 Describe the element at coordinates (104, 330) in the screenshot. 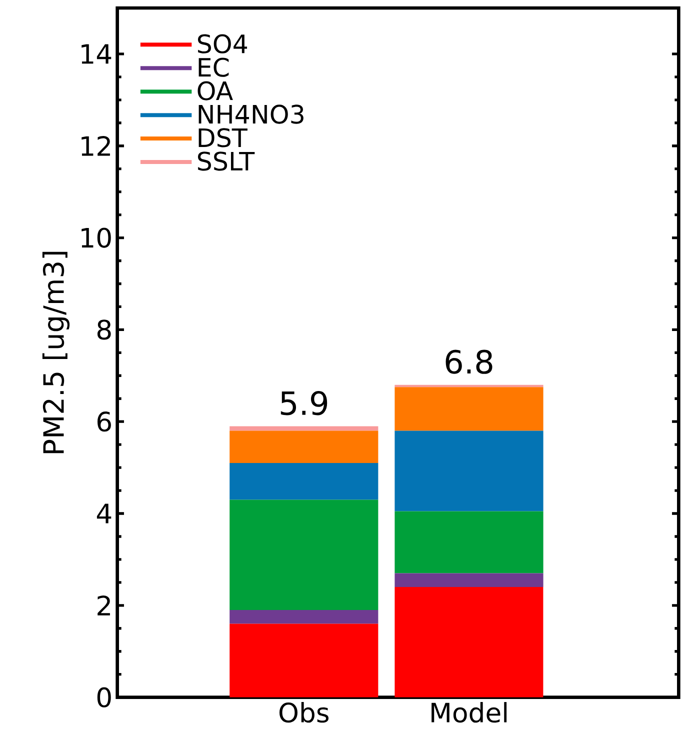

I see `y-tick-label: 8` at that location.